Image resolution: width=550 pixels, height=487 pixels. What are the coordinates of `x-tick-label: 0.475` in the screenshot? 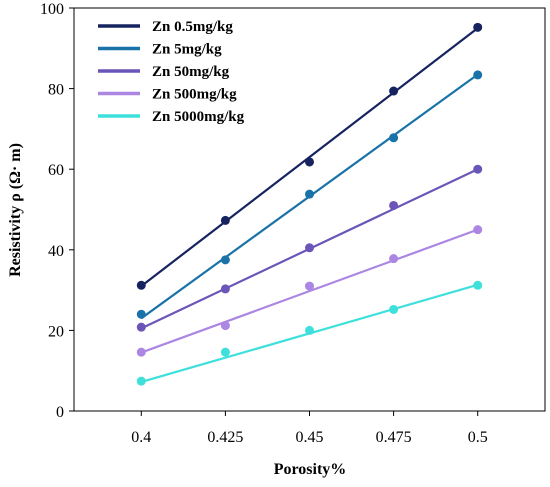 It's located at (394, 437).